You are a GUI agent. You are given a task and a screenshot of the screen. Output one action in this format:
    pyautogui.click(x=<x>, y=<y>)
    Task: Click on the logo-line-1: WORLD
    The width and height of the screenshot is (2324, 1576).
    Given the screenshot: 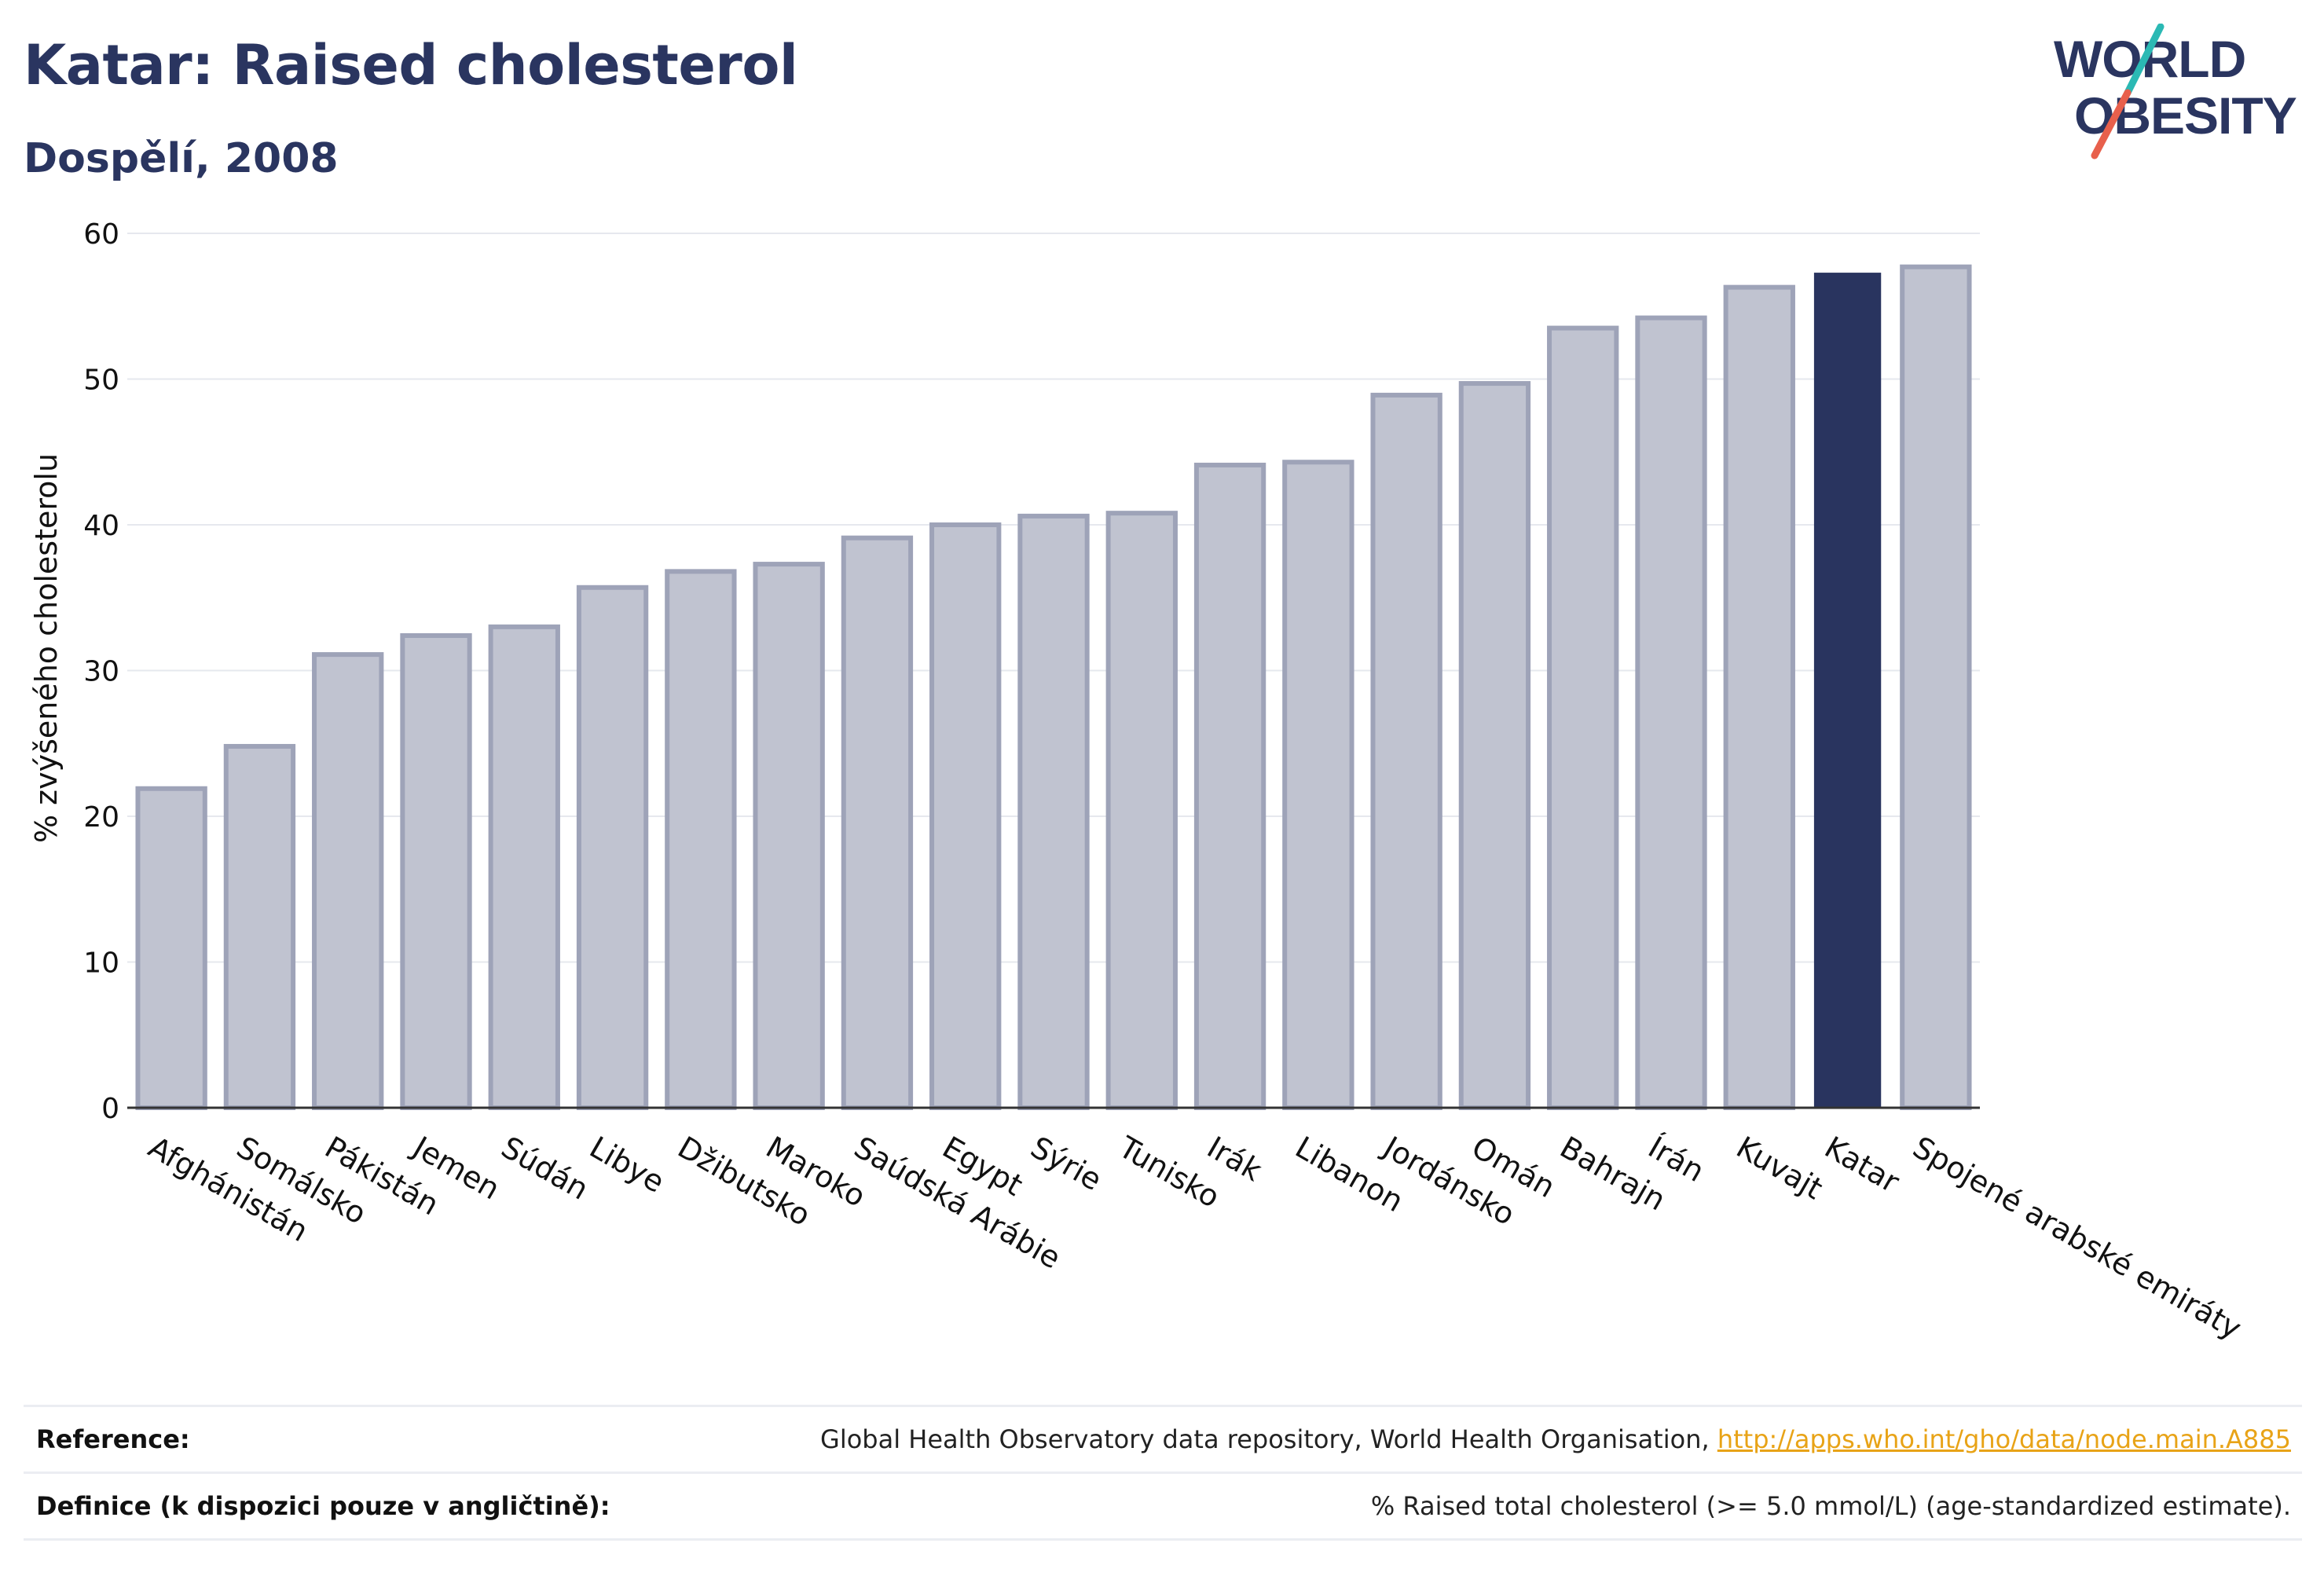 What is the action you would take?
    pyautogui.click(x=2149, y=59)
    